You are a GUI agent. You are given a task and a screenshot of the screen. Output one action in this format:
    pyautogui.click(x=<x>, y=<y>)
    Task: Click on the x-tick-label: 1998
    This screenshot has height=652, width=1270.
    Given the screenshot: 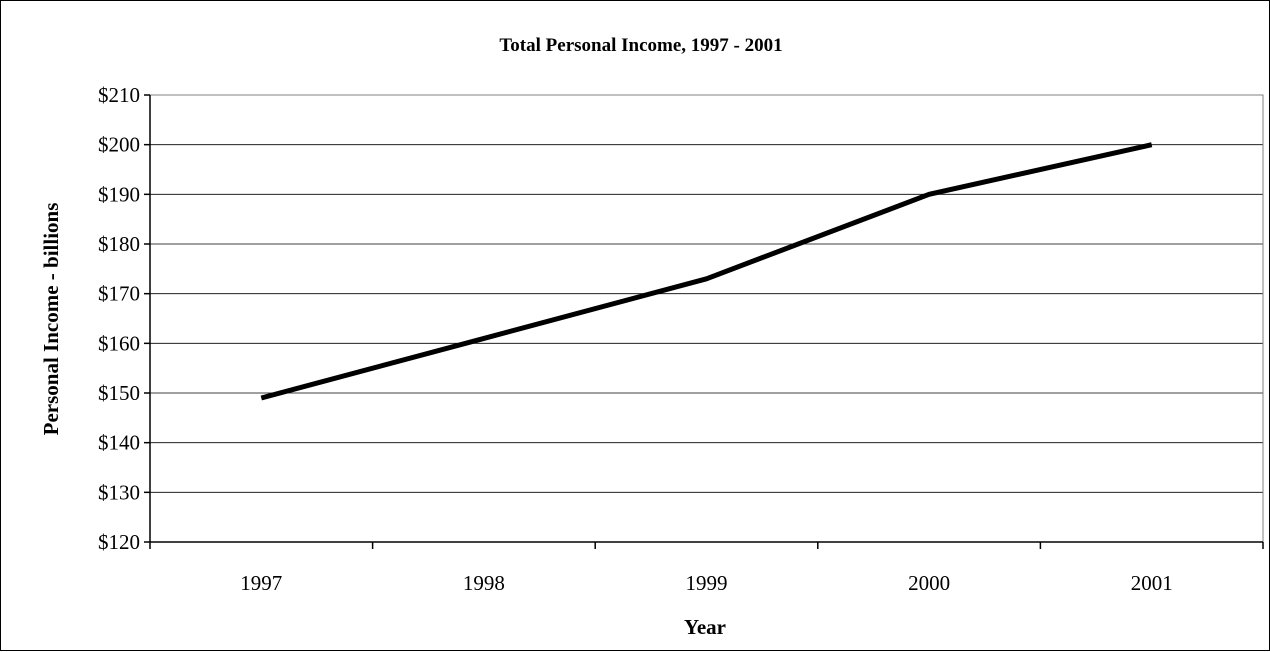 What is the action you would take?
    pyautogui.click(x=484, y=583)
    